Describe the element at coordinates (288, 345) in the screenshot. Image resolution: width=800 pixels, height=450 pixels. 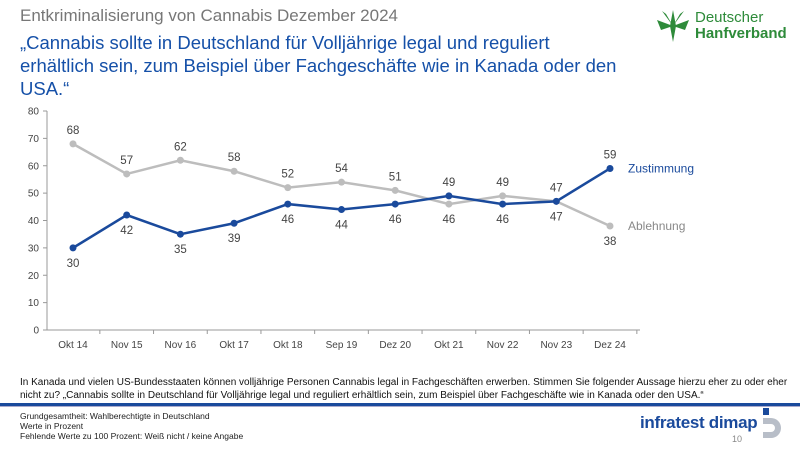
I see `x-tick-label: Okt 18` at that location.